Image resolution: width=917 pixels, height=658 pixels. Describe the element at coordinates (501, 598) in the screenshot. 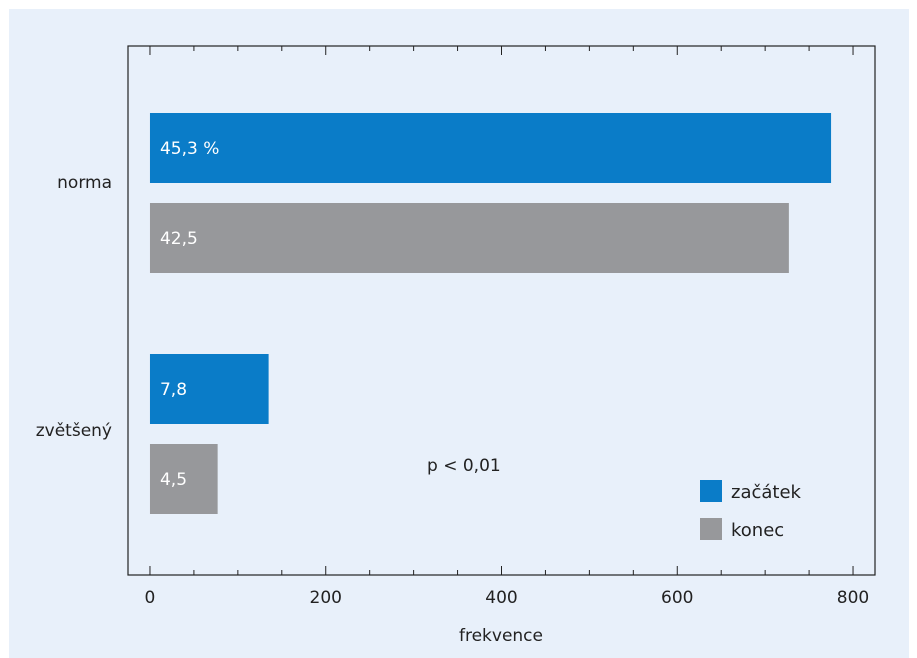

I see `x-tick-label: 400` at that location.